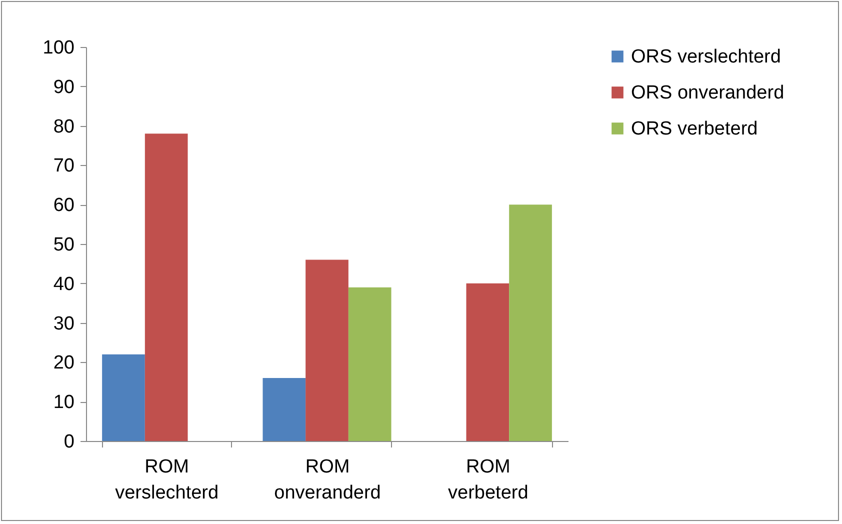 The image size is (842, 524). I want to click on legend-label: ORS onveranderd, so click(707, 93).